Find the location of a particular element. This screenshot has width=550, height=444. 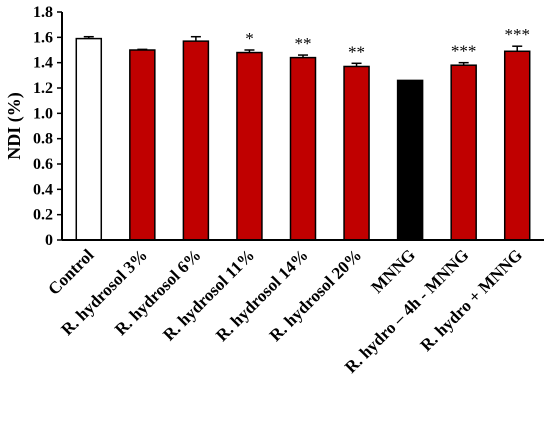

x-category-label: R. hydrosol 14% is located at coordinates (262, 295).